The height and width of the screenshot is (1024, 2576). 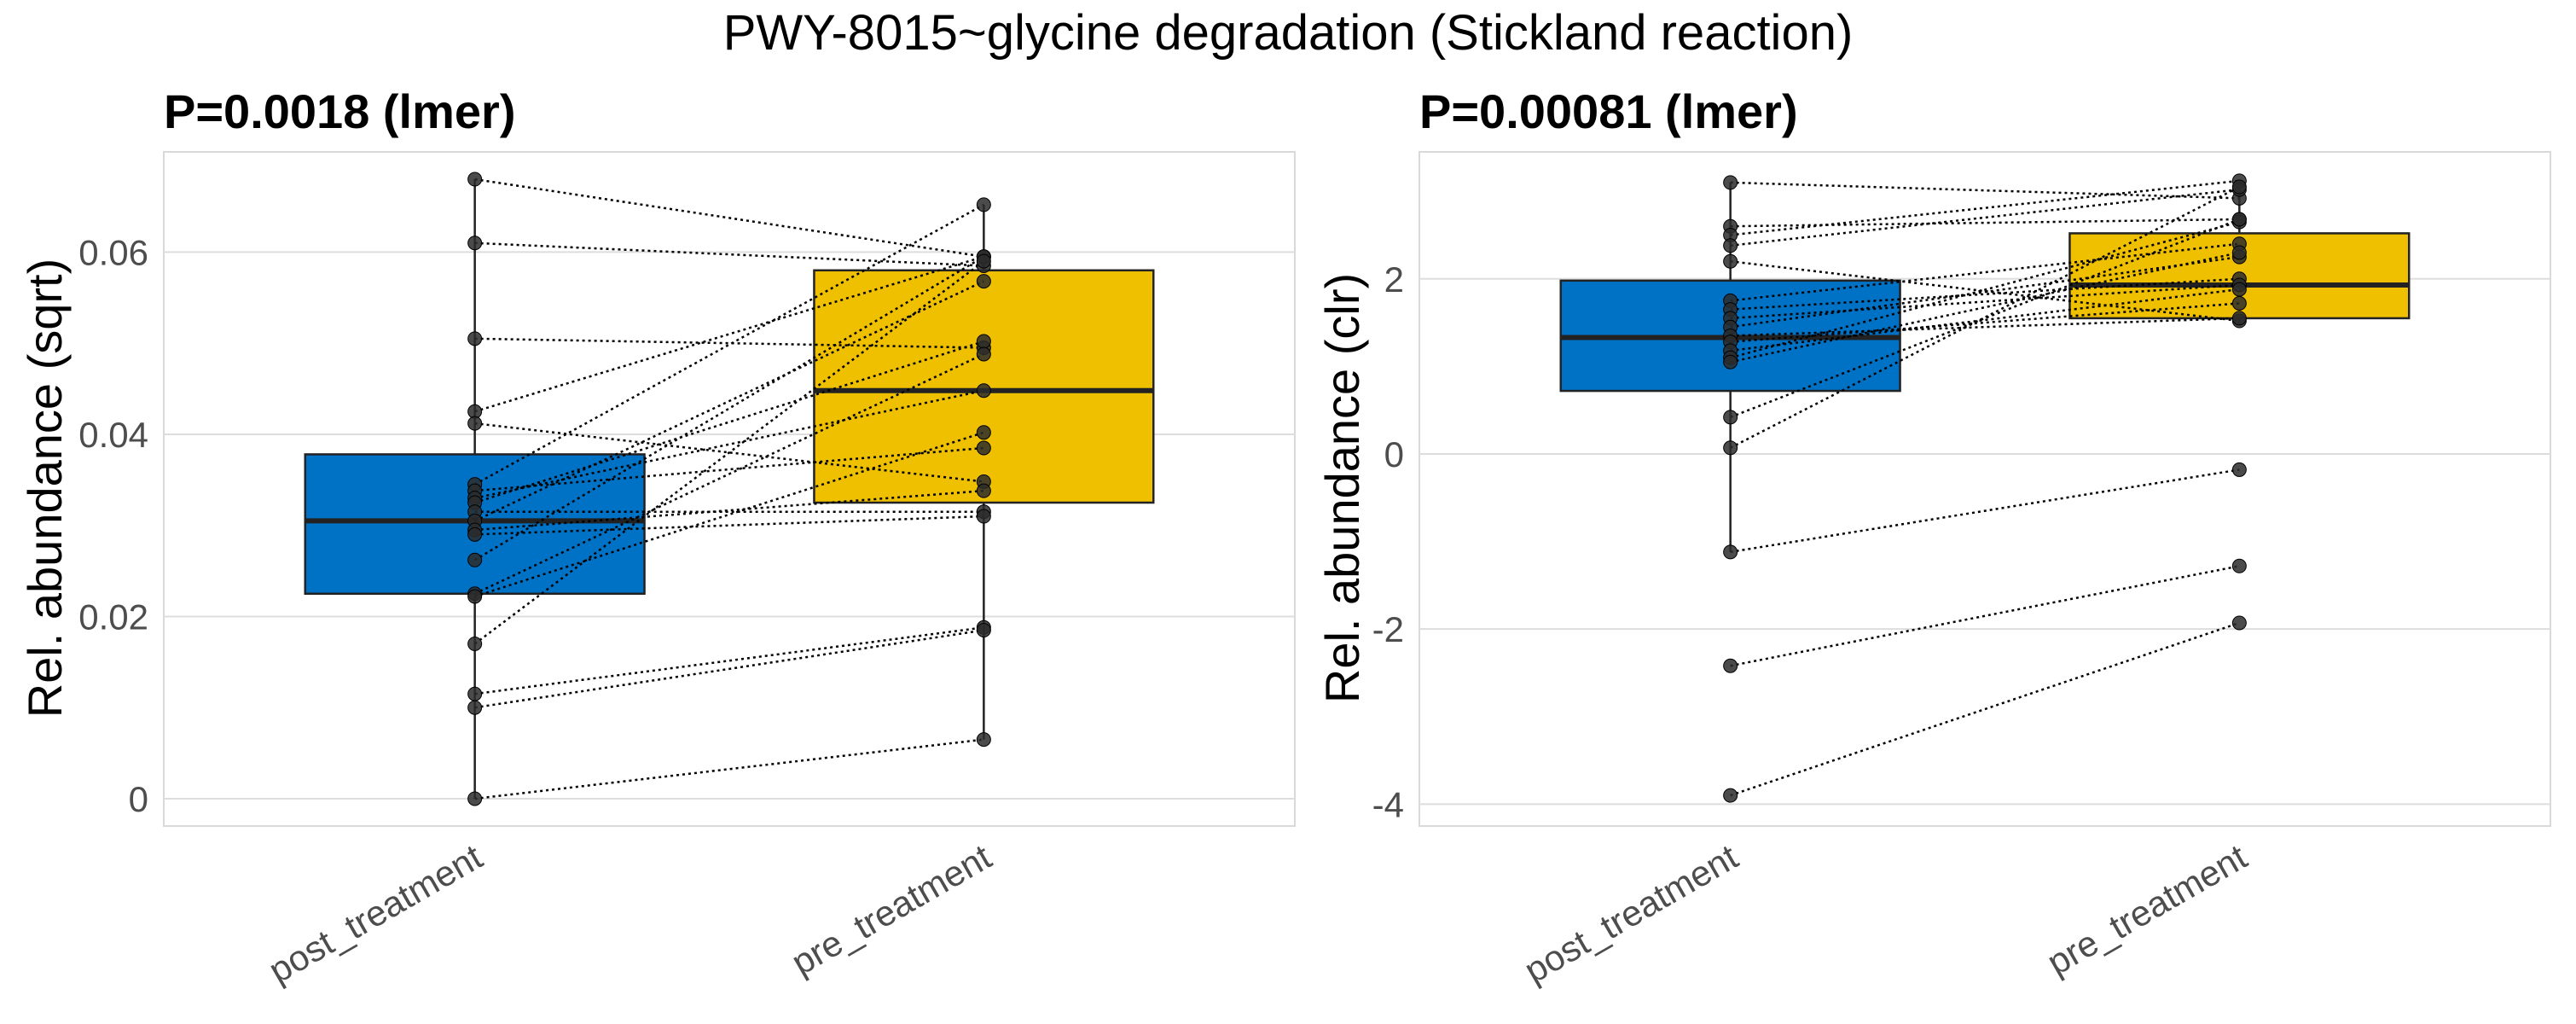 I want to click on panel-title-clr: P=0.00081 (lmer), so click(x=1608, y=111).